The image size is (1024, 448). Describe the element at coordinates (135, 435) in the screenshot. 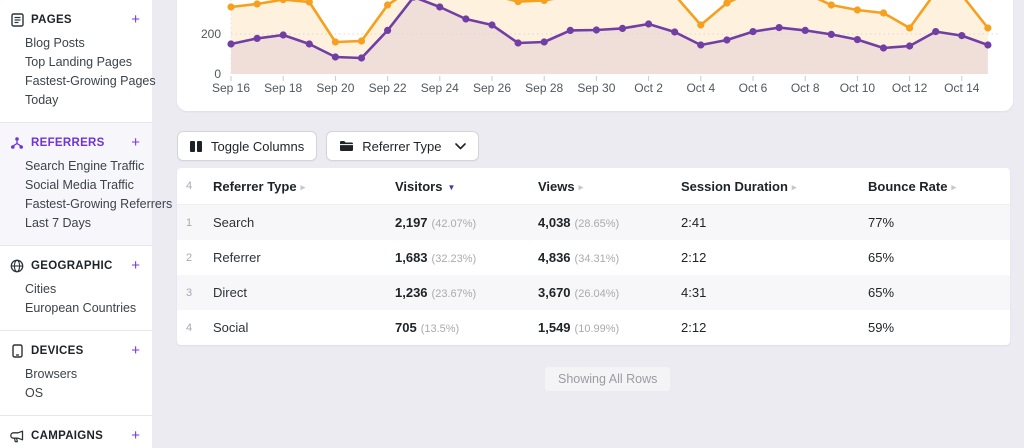

I see `add-campaigns-button: +` at that location.